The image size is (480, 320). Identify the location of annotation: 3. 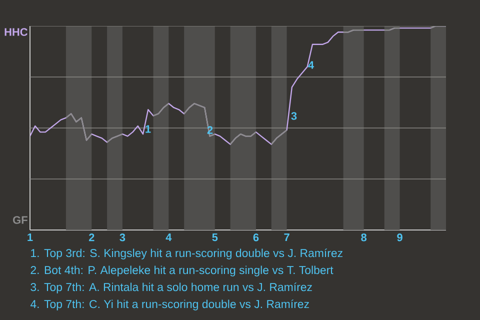
(294, 116).